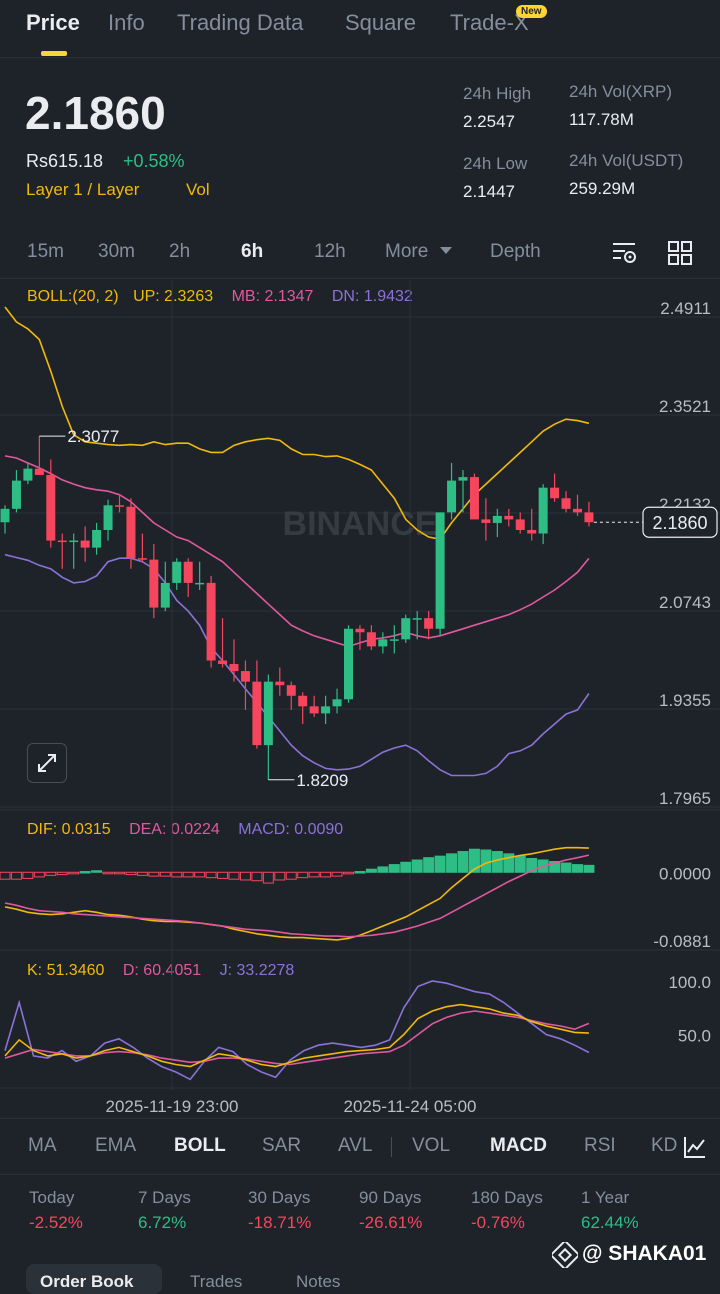 The height and width of the screenshot is (1294, 720). What do you see at coordinates (297, 551) in the screenshot?
I see `boll-mb-line` at bounding box center [297, 551].